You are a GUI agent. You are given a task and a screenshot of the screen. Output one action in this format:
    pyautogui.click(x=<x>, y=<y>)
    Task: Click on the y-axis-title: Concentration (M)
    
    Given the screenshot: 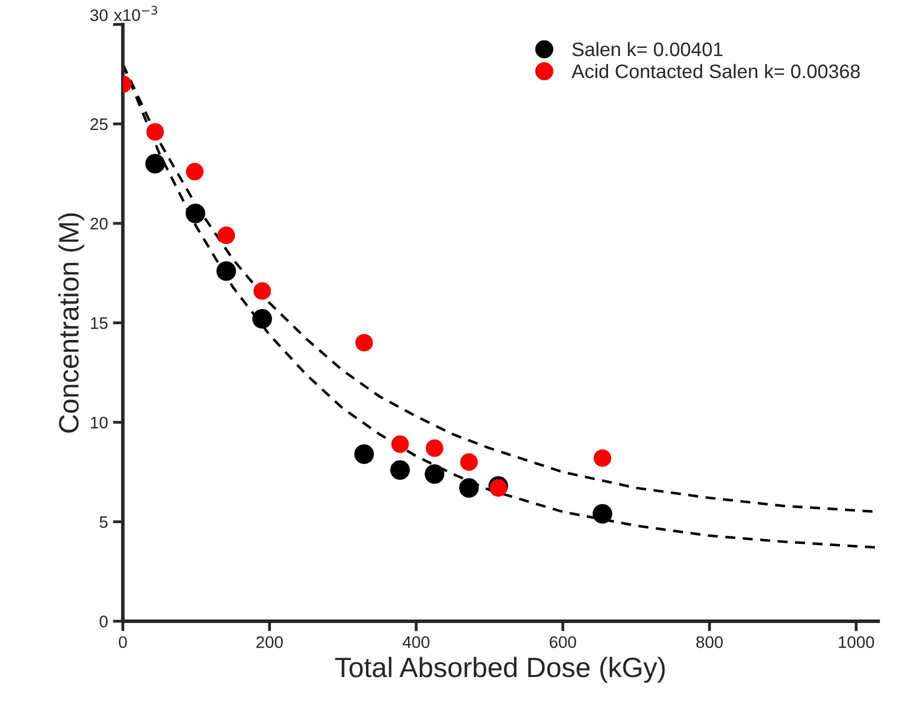 What is the action you would take?
    pyautogui.click(x=71, y=323)
    